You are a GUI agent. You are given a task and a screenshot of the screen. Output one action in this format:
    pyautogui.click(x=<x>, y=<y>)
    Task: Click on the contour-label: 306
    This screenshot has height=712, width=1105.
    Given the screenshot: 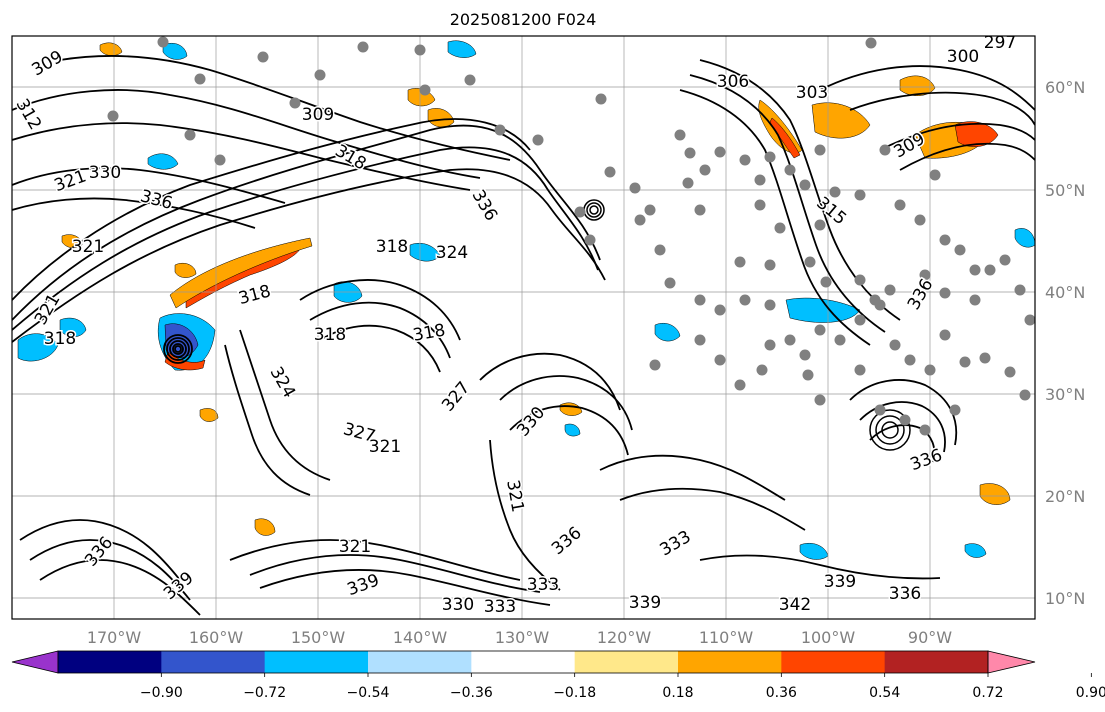 What is the action you would take?
    pyautogui.click(x=733, y=82)
    